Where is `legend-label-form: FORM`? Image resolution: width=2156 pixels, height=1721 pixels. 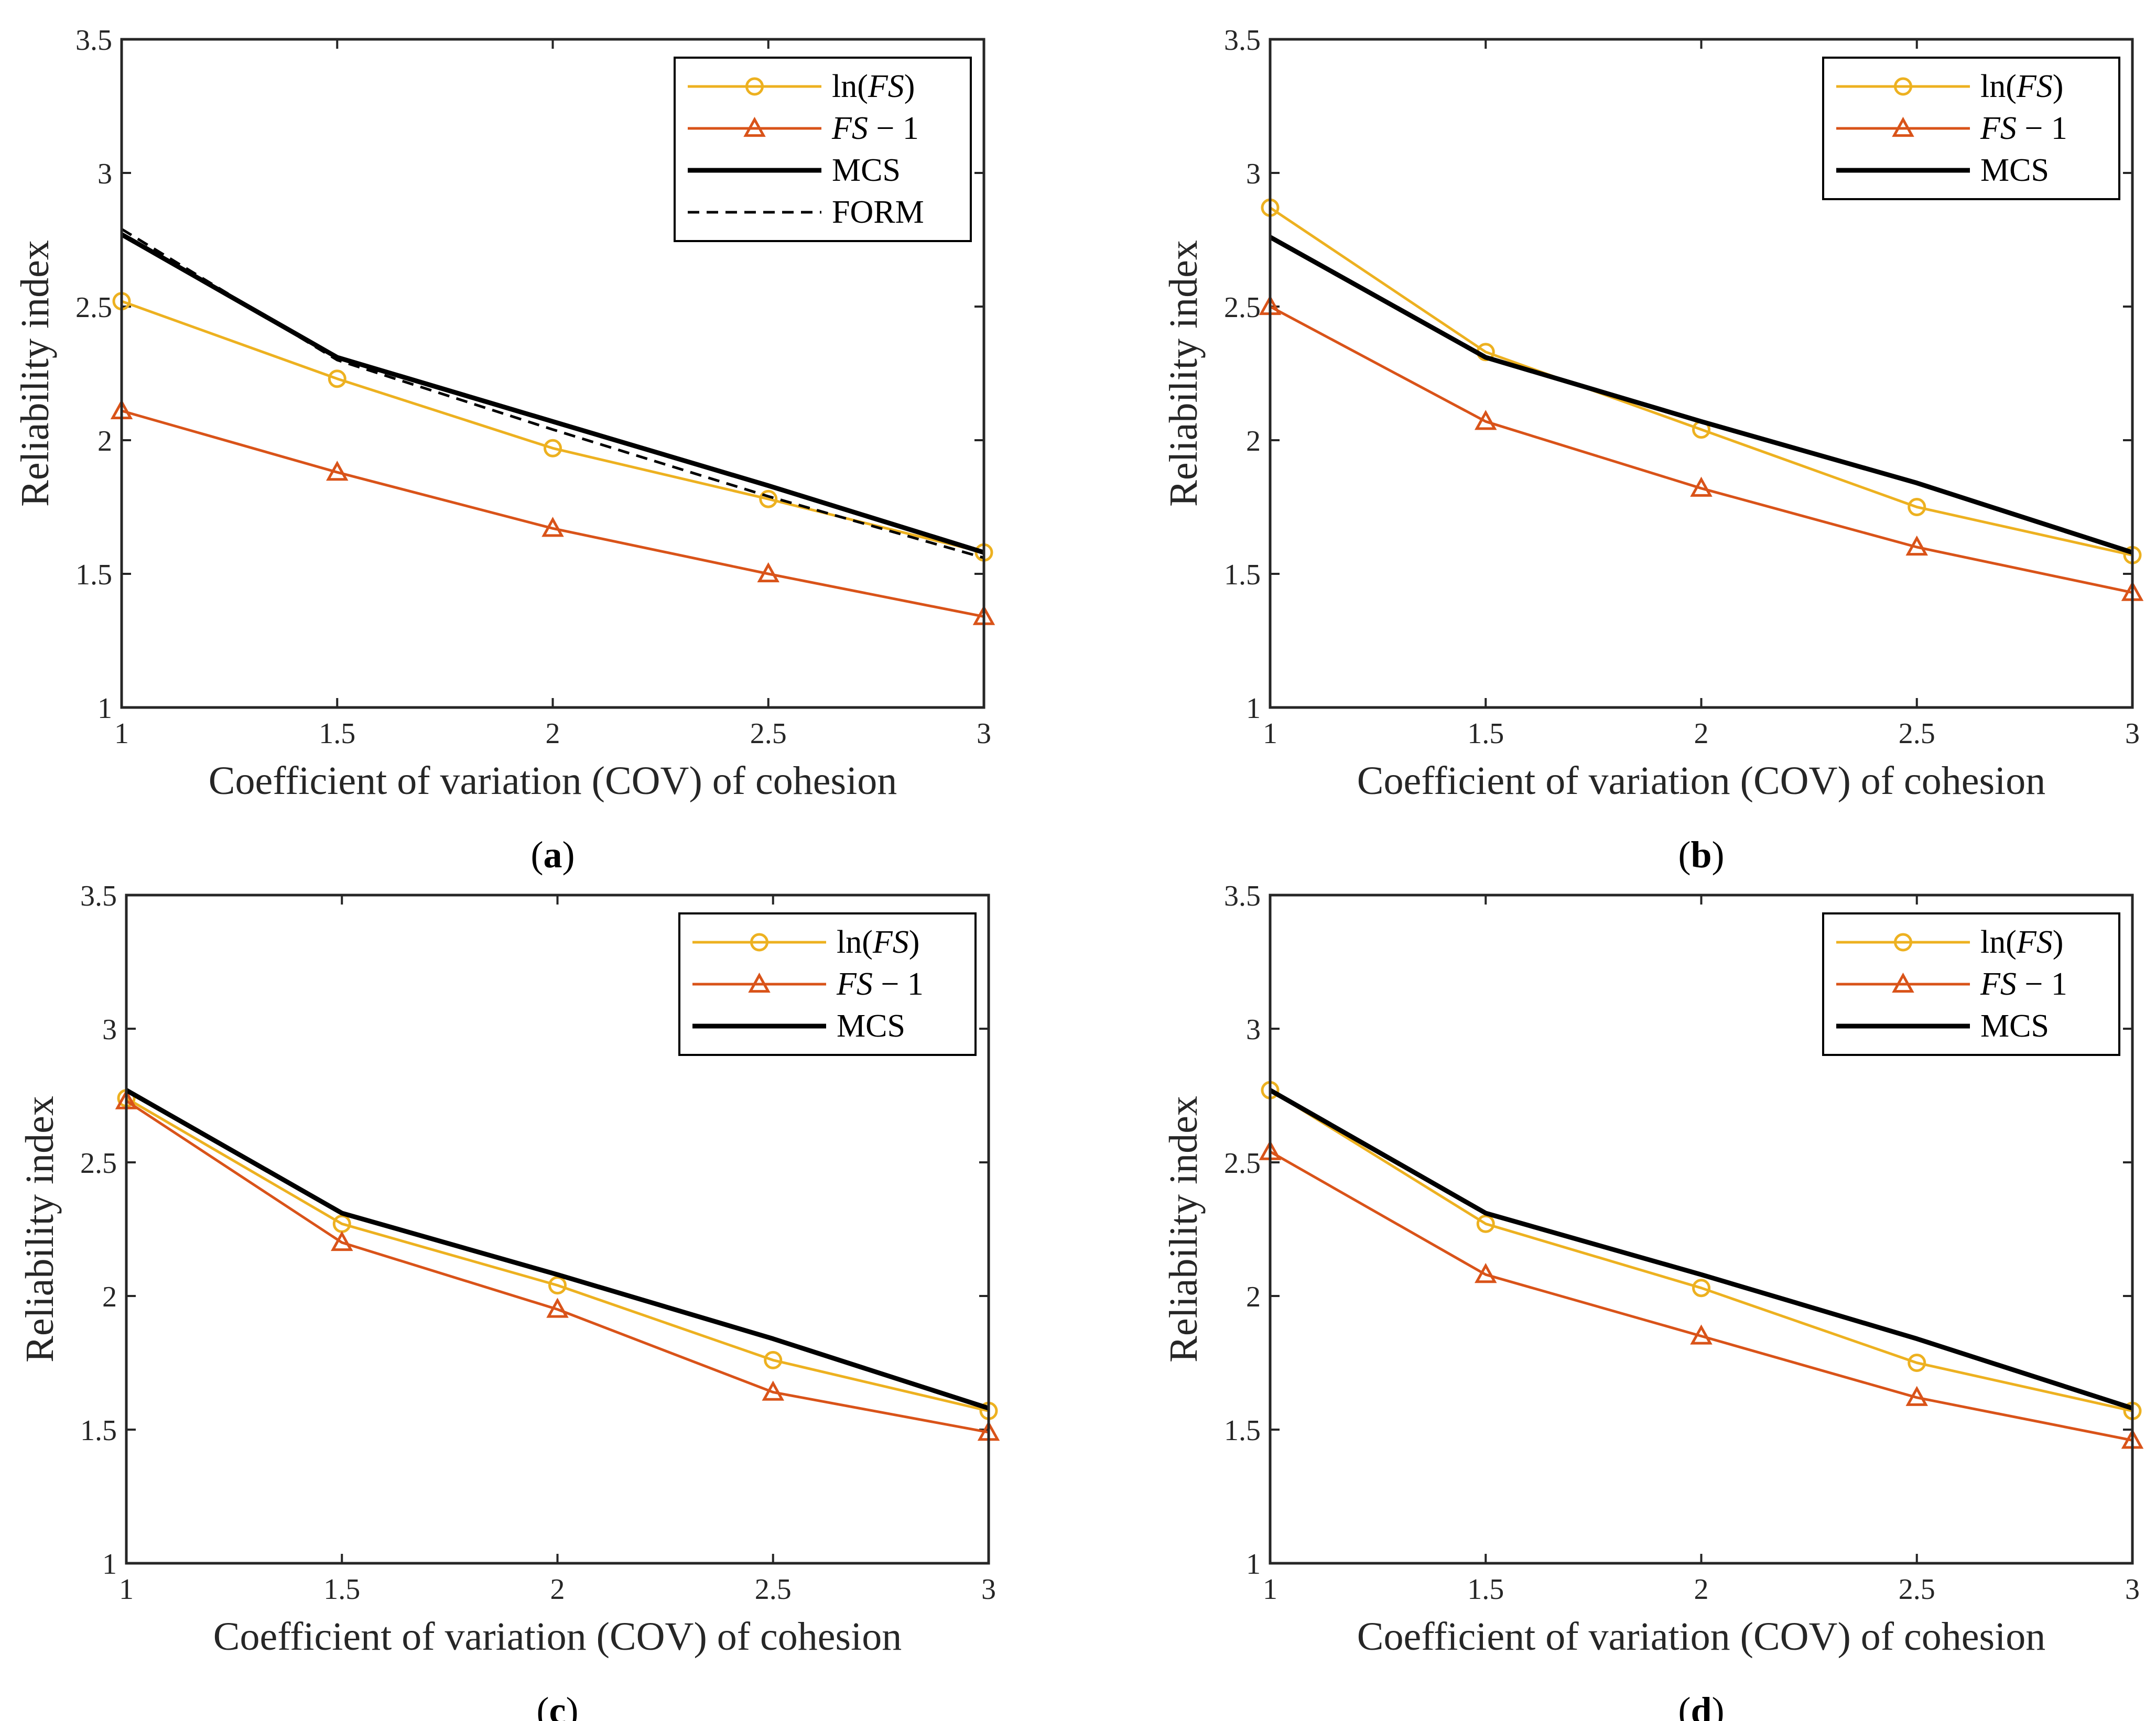
legend-label-form: FORM is located at coordinates (878, 212).